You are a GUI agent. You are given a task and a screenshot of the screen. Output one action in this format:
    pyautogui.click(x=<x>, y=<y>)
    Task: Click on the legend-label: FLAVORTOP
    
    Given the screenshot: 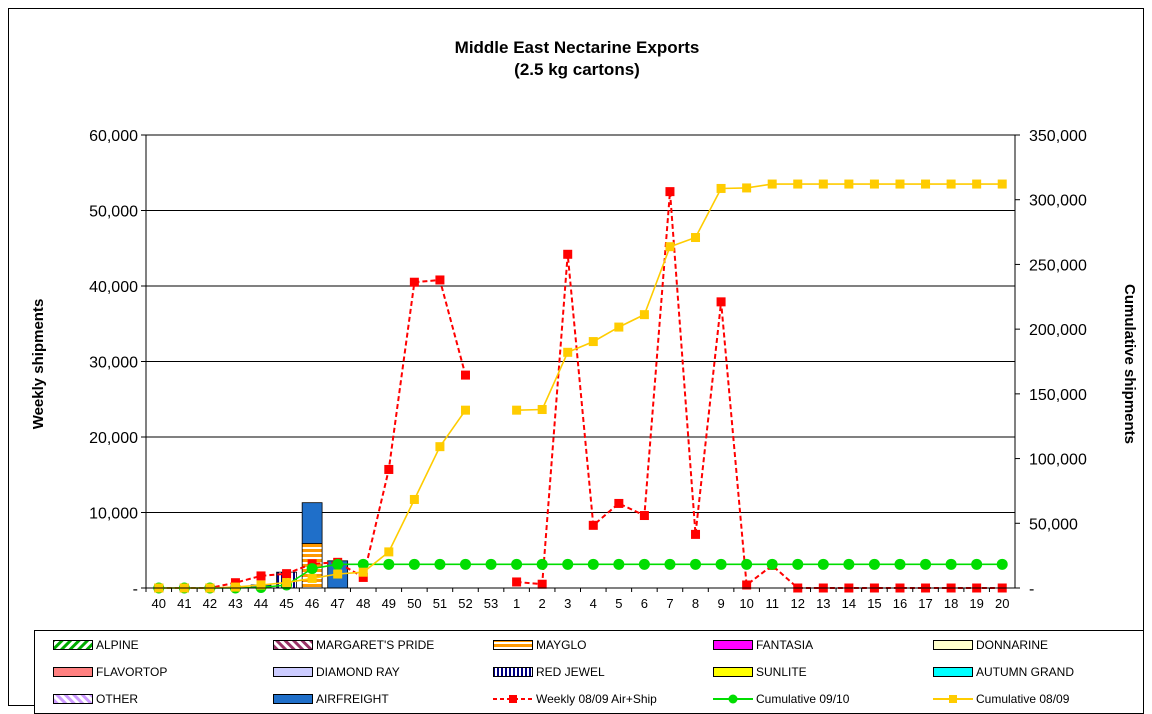 What is the action you would take?
    pyautogui.click(x=132, y=672)
    